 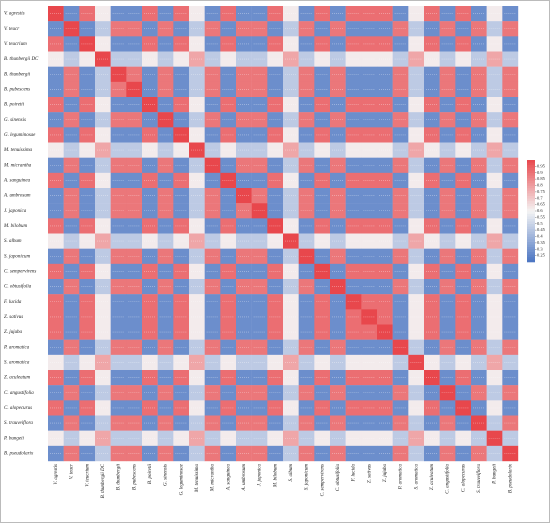 What do you see at coordinates (463, 478) in the screenshot?
I see `x-tick-label: C. alopecurus` at bounding box center [463, 478].